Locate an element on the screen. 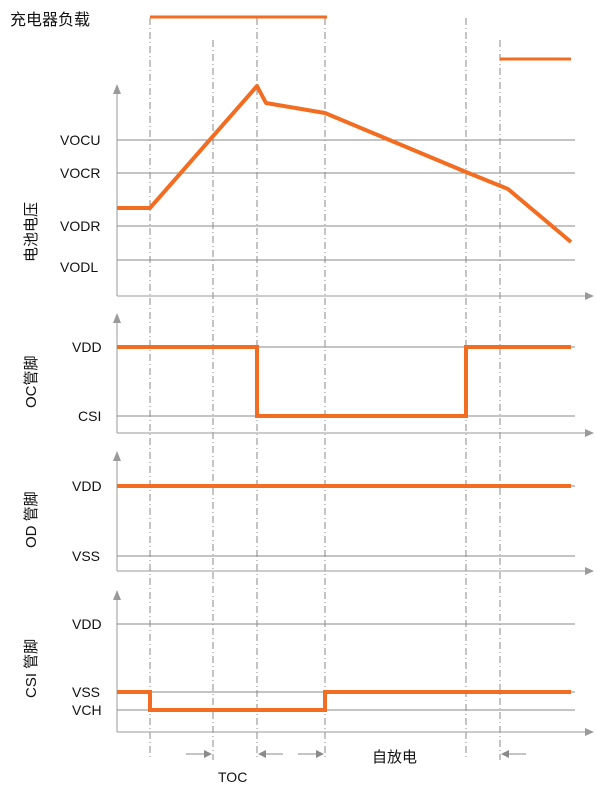 Image resolution: width=597 pixels, height=791 pixels. od-ylabel: OD 管脚 is located at coordinates (31, 519).